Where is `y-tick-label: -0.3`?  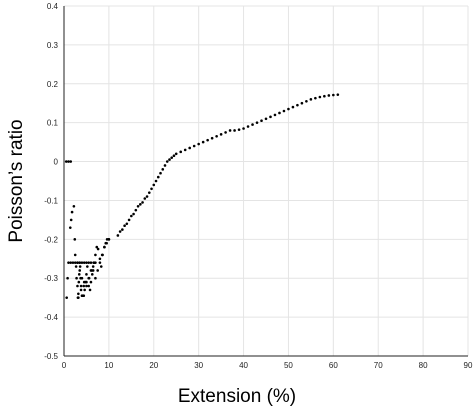
y-tick-label: -0.3 is located at coordinates (51, 278).